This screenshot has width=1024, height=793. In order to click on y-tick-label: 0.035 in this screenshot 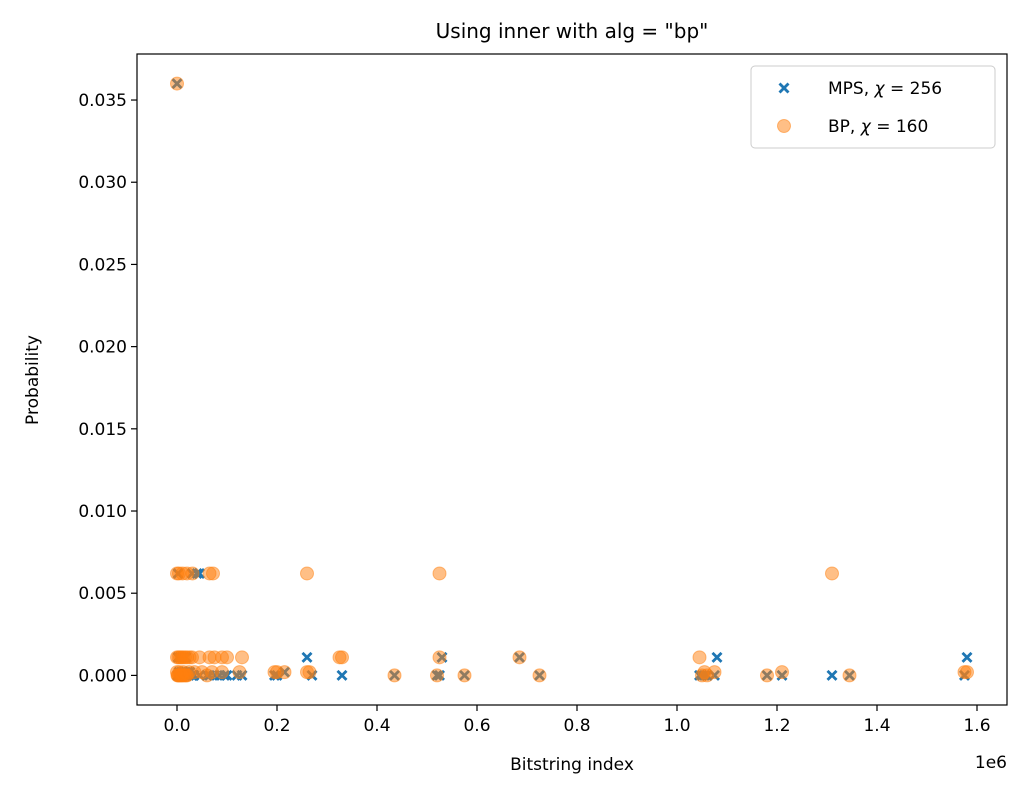, I will do `click(102, 101)`.